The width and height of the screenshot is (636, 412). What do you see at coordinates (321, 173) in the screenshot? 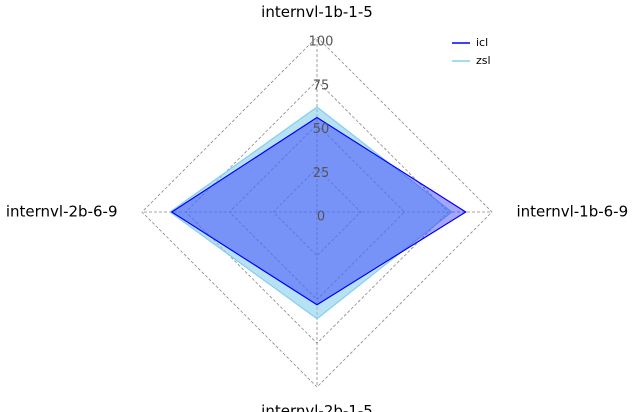
I see `r-tick-label: 25` at bounding box center [321, 173].